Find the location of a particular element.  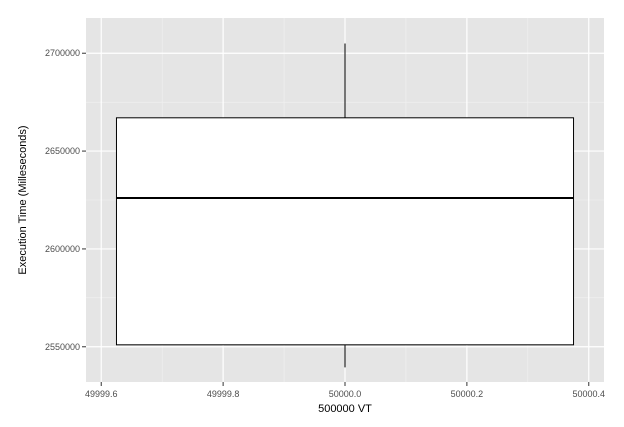

x-axis-ticks: 49999.6 49999.8 50000.0 50000.2 50000.4 is located at coordinates (345, 390).